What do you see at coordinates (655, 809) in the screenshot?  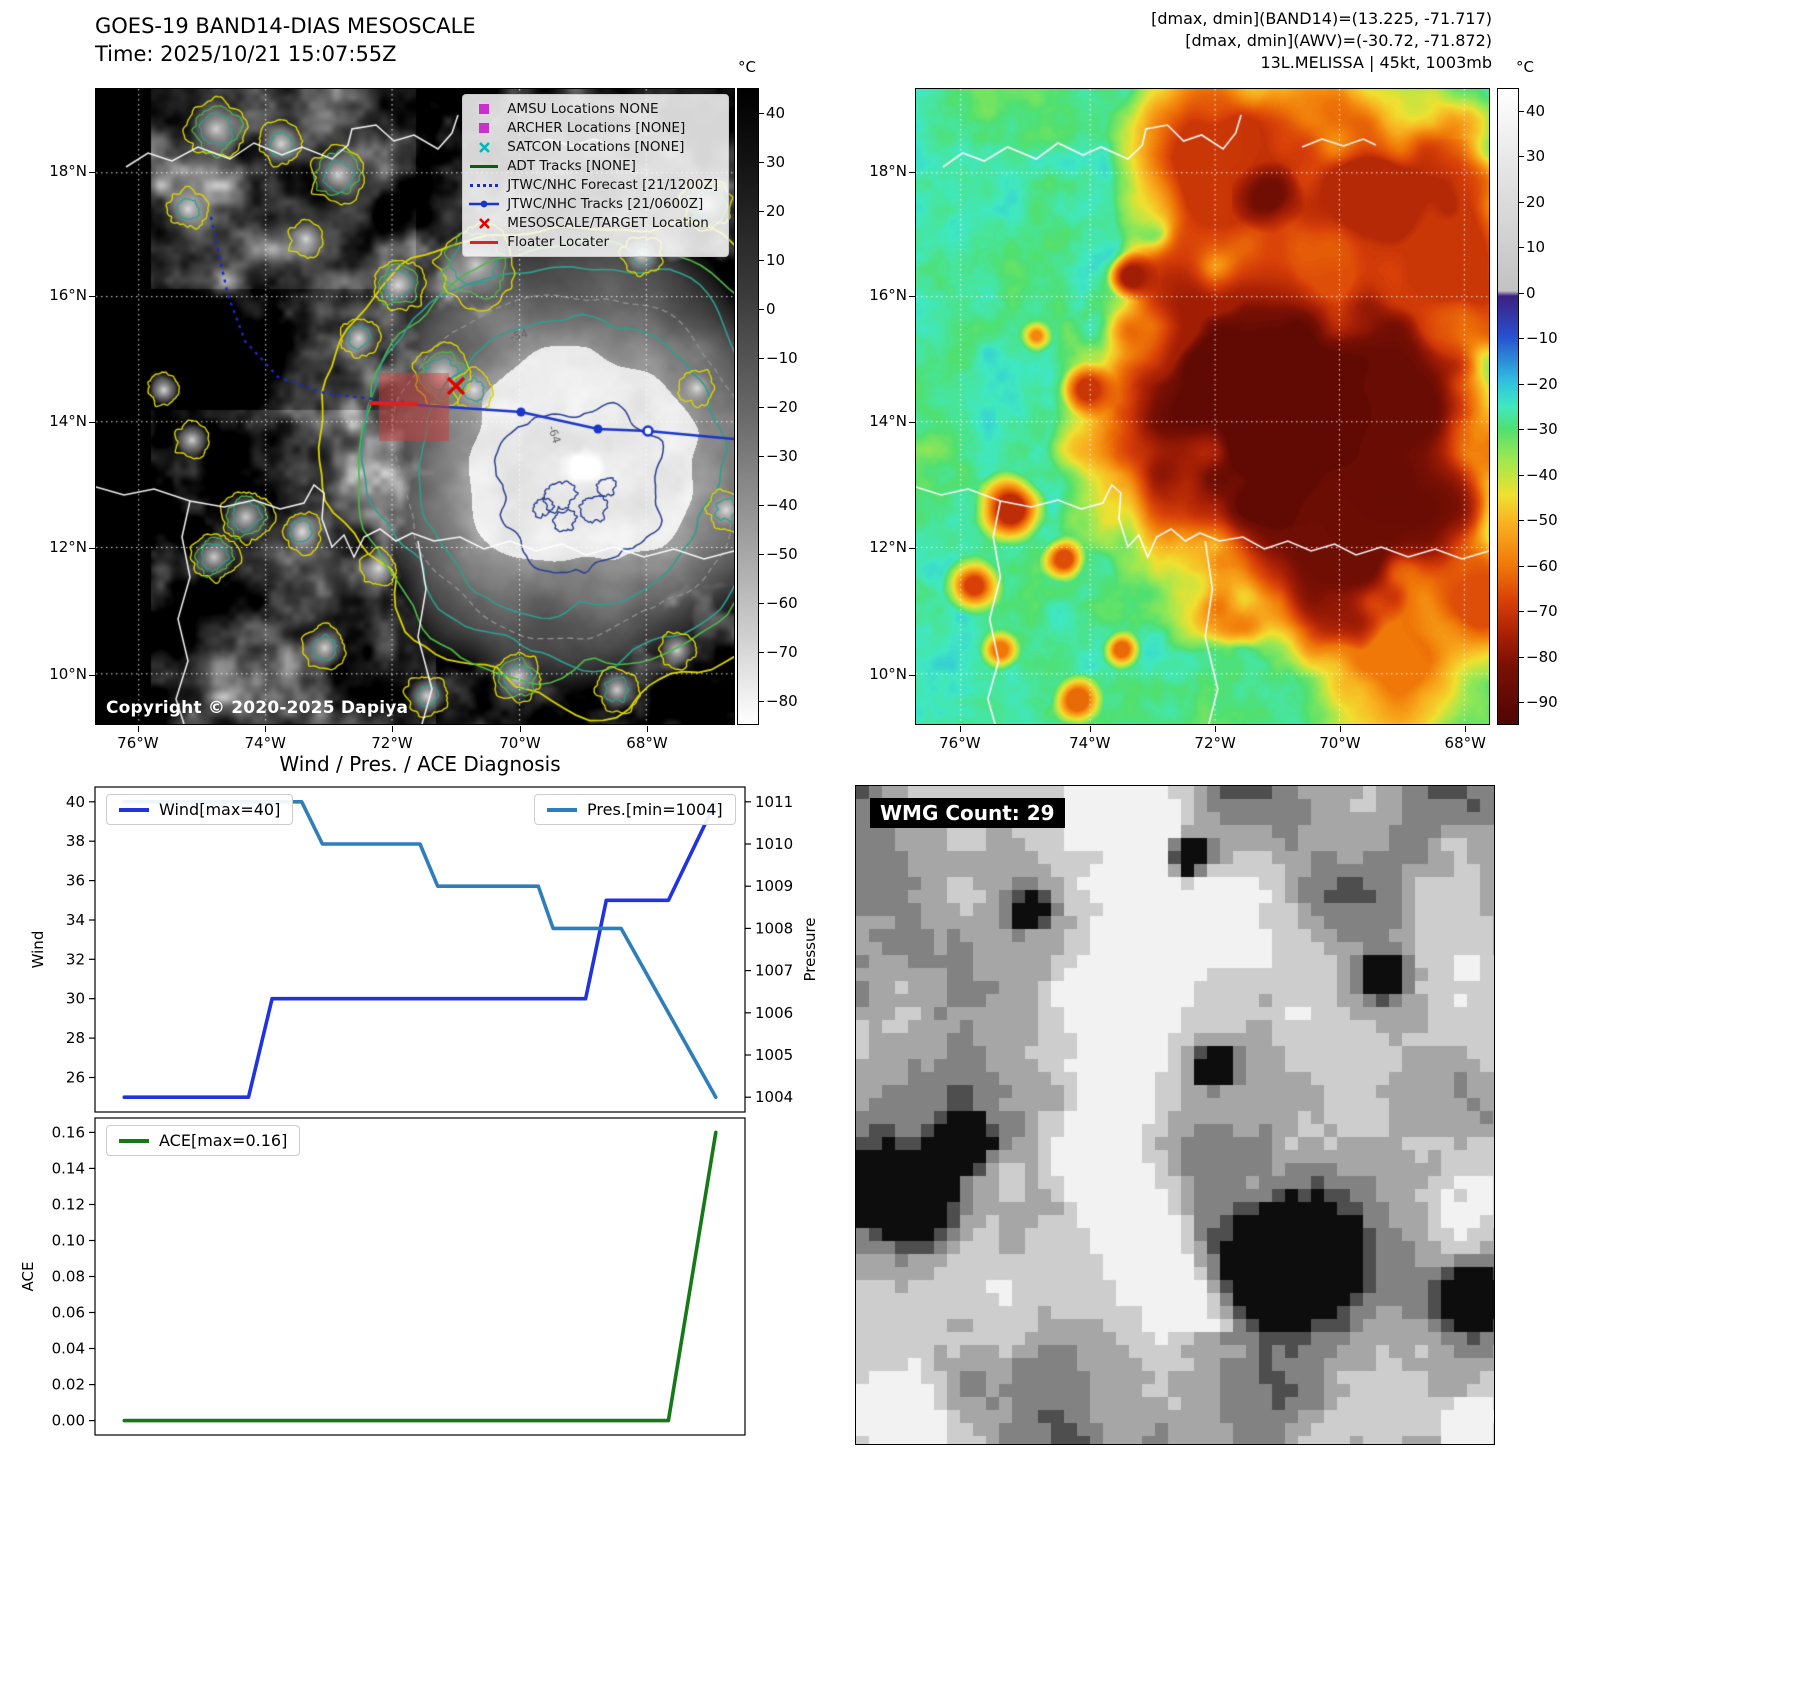 I see `pressure-legend-label: Pres.[min=1004]` at bounding box center [655, 809].